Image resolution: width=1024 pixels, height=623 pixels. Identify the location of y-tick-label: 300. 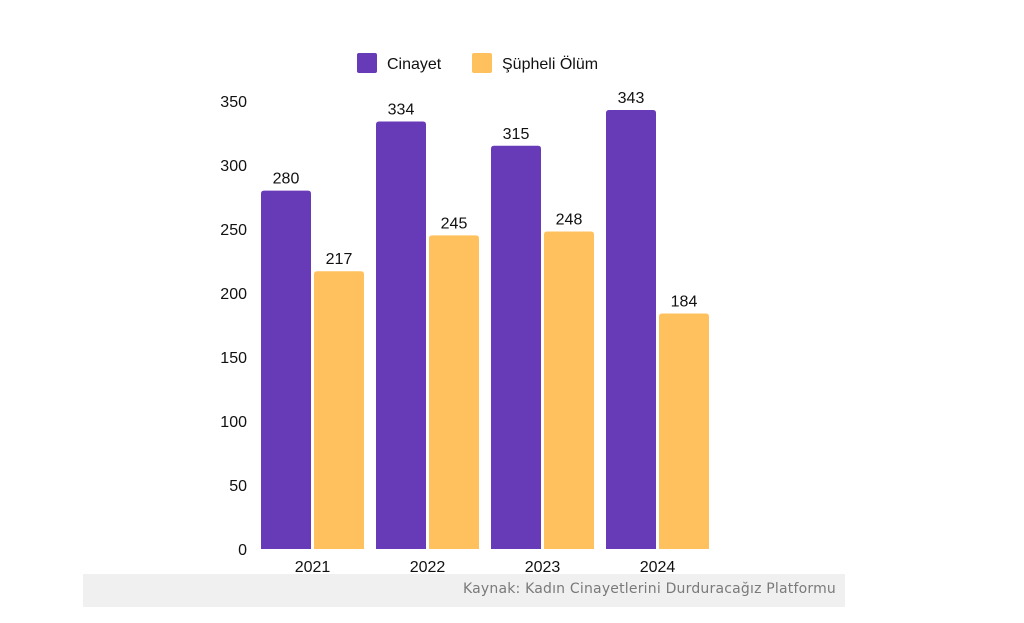
(233, 166).